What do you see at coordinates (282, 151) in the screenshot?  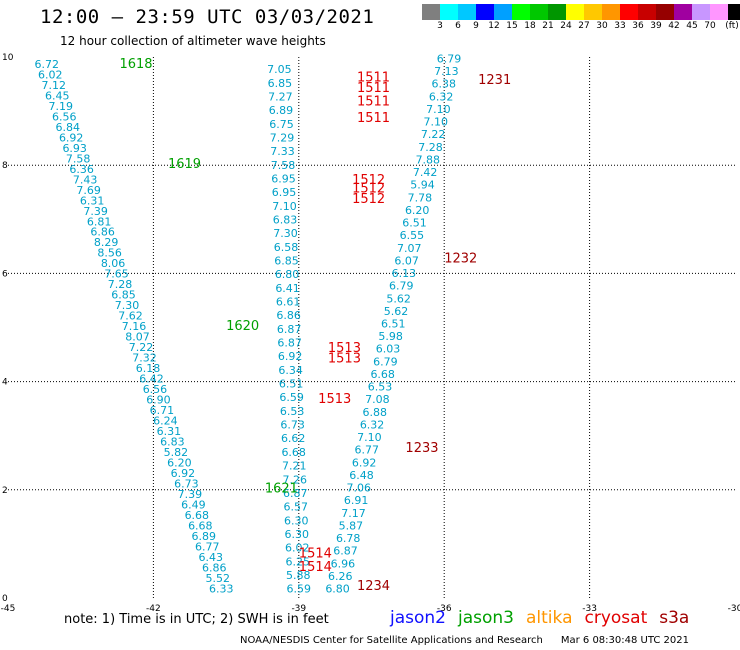 I see `wave-height-value: 7.33` at bounding box center [282, 151].